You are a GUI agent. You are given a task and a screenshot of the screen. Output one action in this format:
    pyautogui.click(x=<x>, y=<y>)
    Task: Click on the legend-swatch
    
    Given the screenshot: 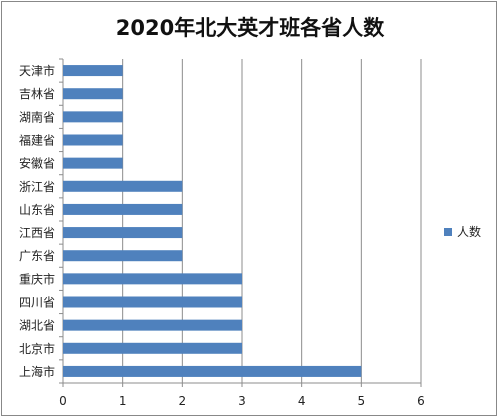 What is the action you would take?
    pyautogui.click(x=448, y=231)
    